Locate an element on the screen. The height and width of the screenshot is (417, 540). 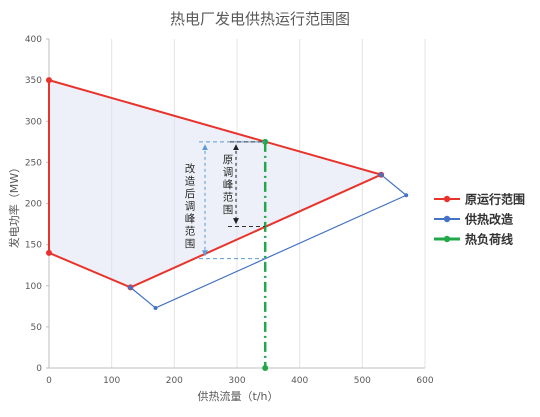
y-tick-labels: 0 50 100 150 200 250 300 350 400 is located at coordinates (33, 204).